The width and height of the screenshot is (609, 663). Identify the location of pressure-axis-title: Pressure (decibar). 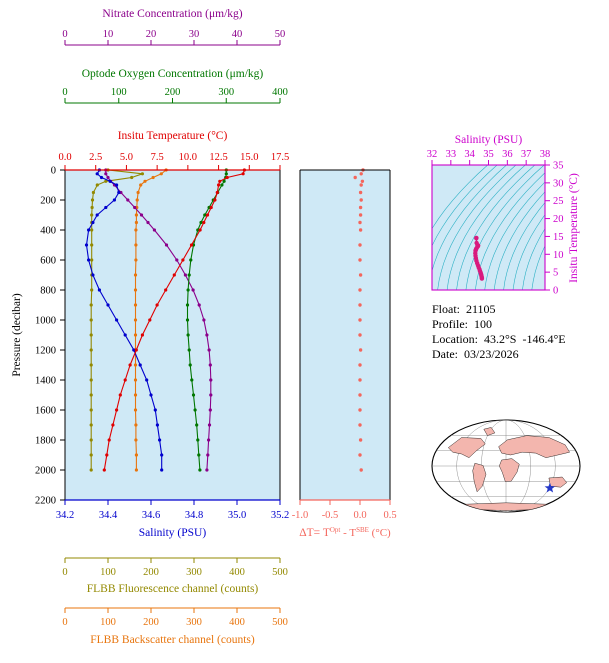
(17, 335).